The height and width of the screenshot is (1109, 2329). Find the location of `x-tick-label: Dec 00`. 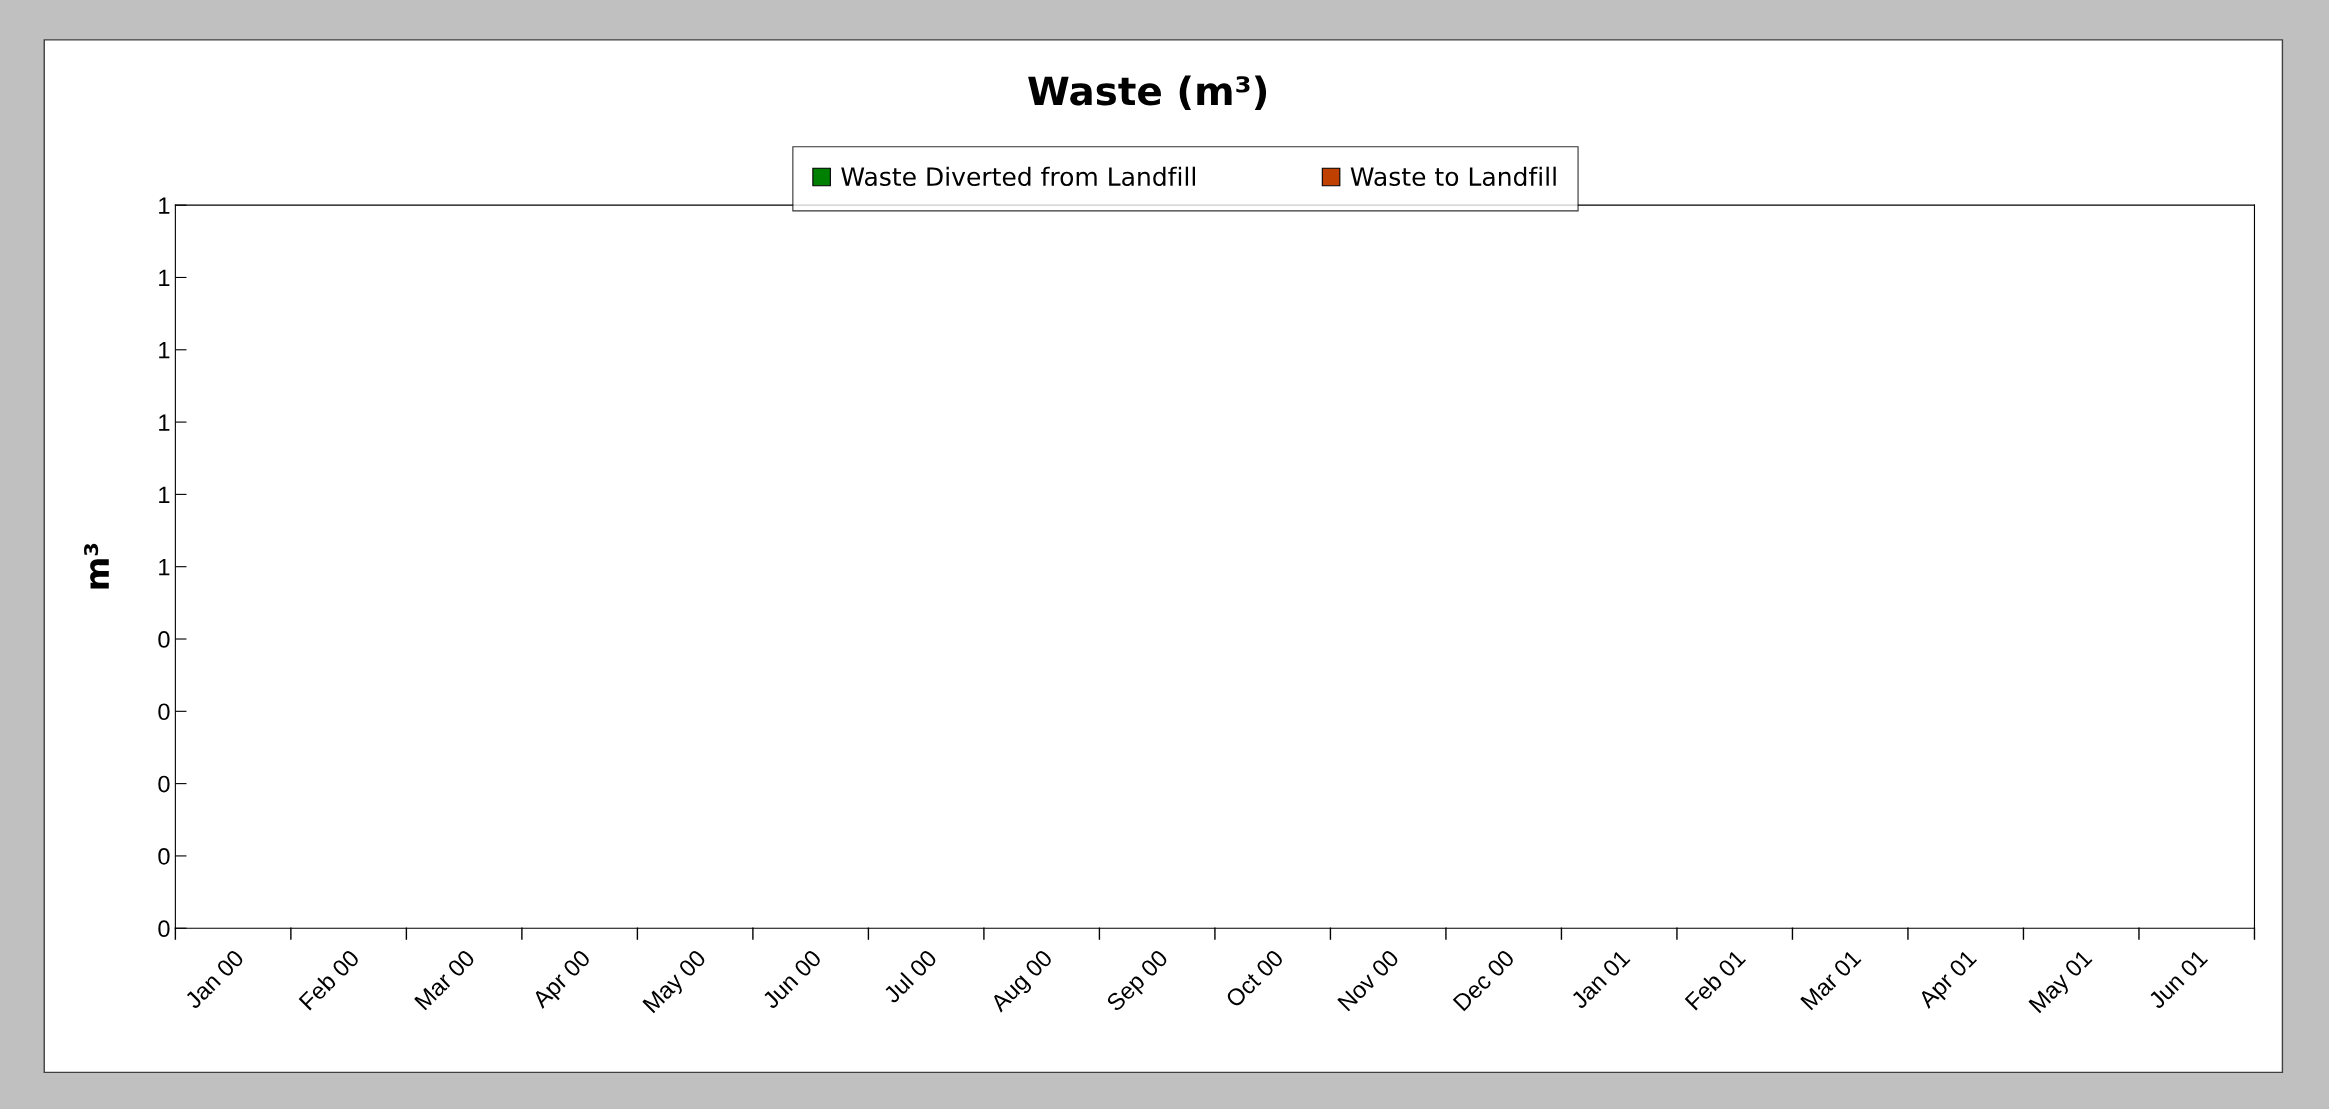

x-tick-label: Dec 00 is located at coordinates (1484, 980).